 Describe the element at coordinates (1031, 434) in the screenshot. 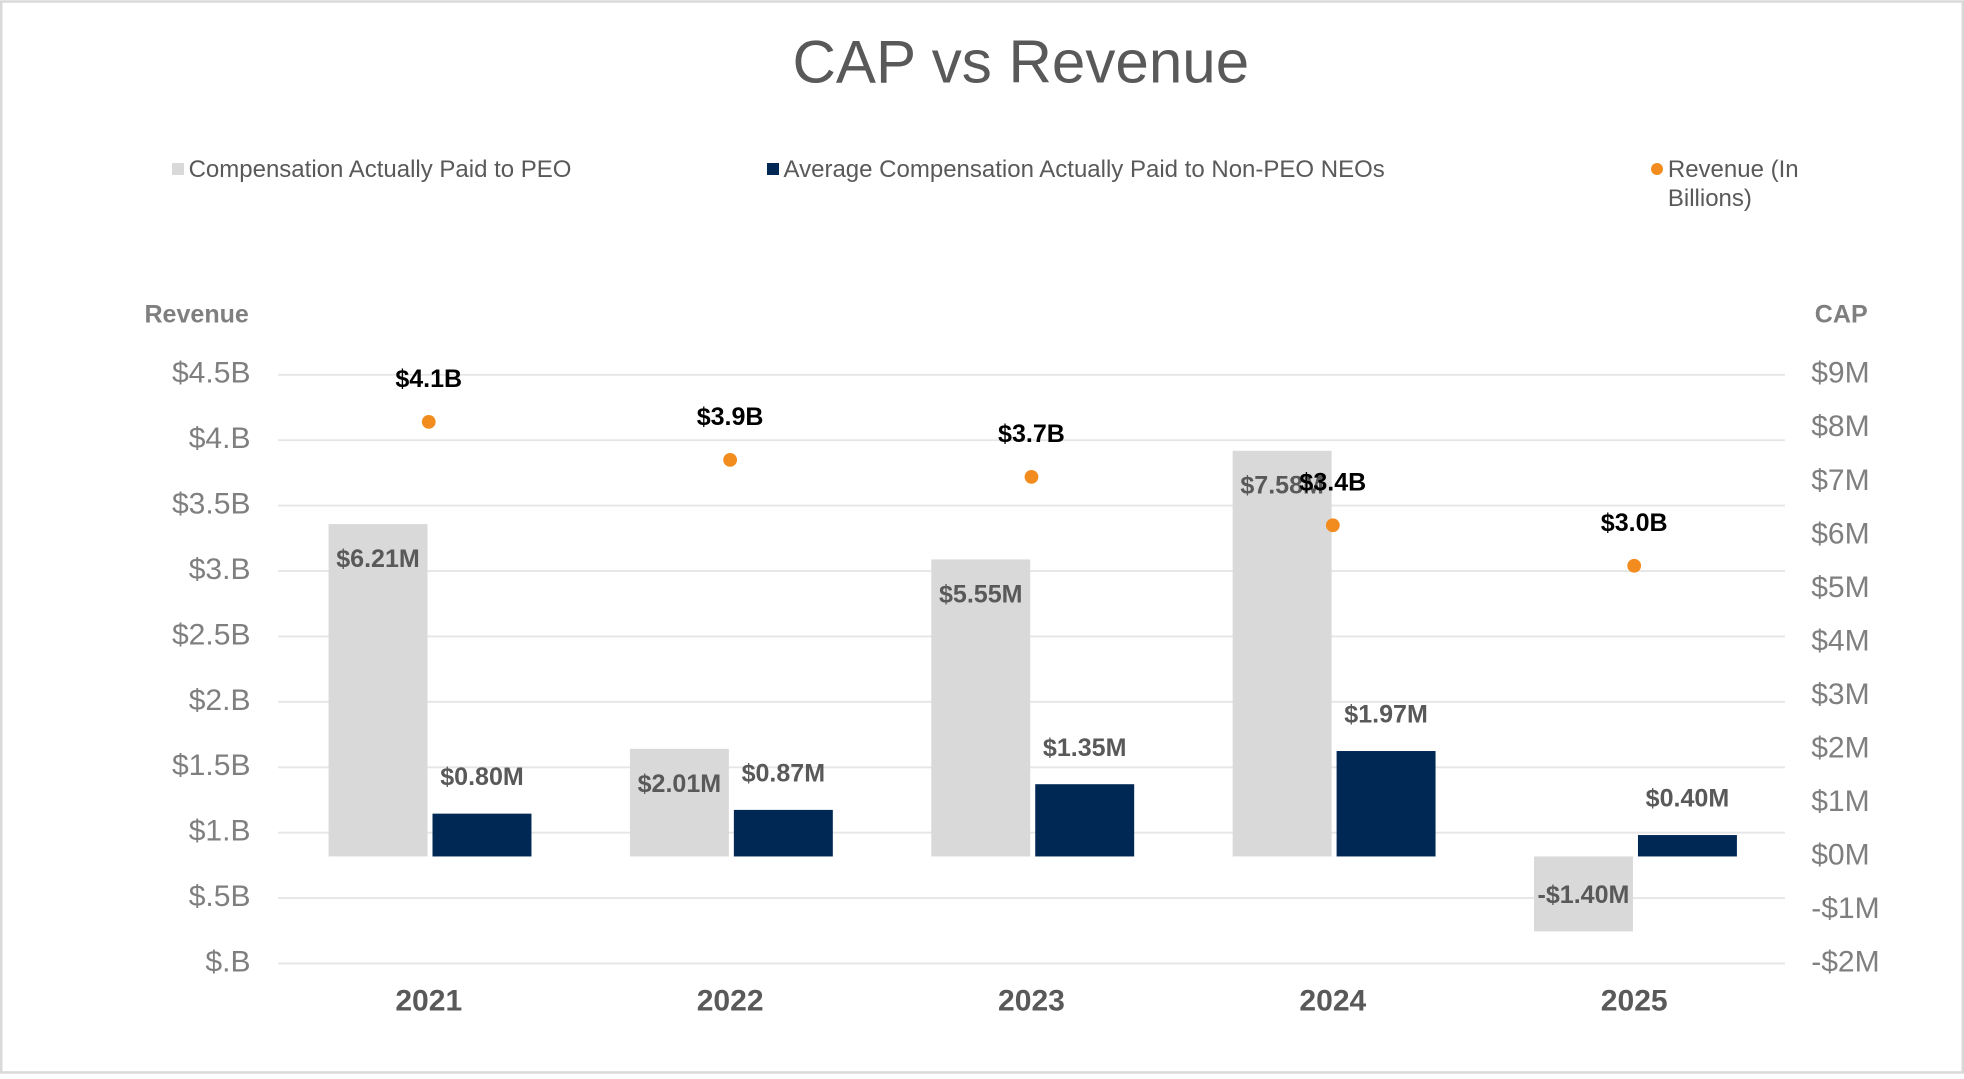

I see `data-label: $3.7B` at that location.